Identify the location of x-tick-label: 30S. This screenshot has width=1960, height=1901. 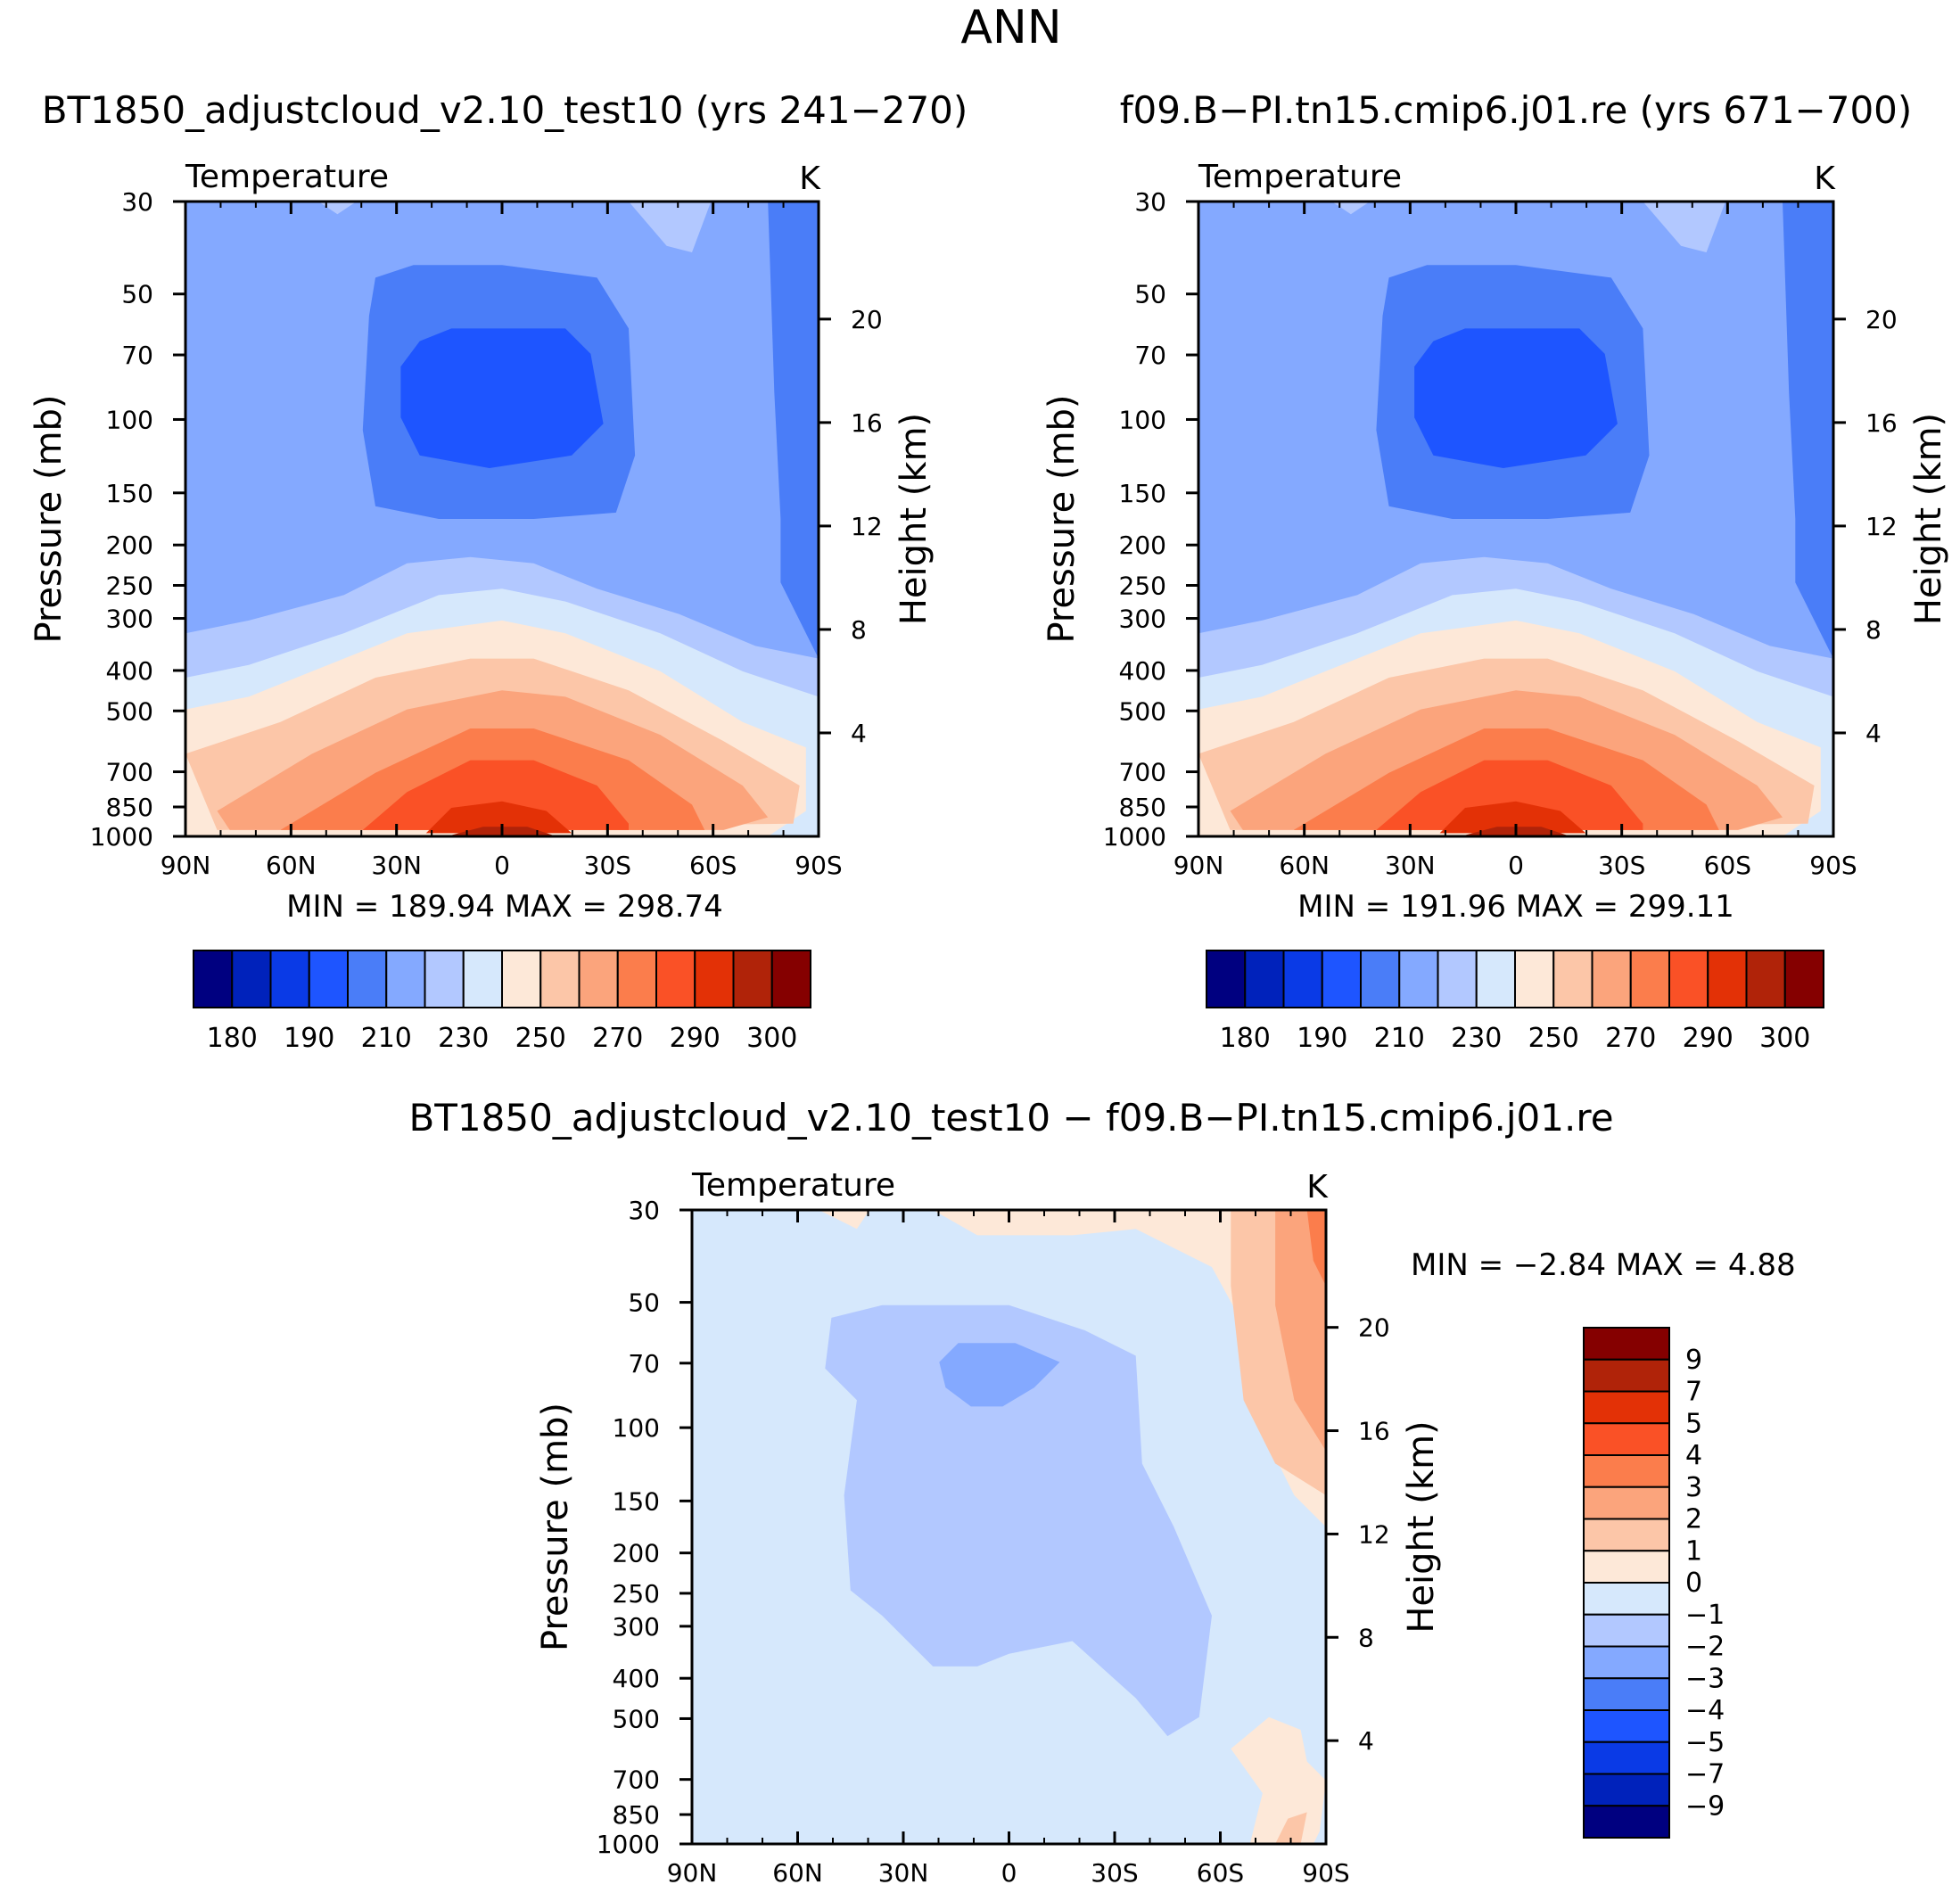
(1621, 865).